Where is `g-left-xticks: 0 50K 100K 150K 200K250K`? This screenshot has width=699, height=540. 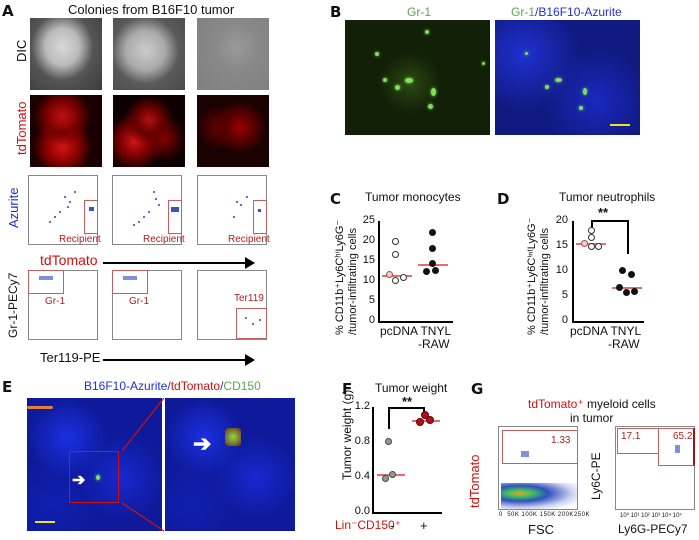 g-left-xticks: 0 50K 100K 150K 200K250K is located at coordinates (544, 515).